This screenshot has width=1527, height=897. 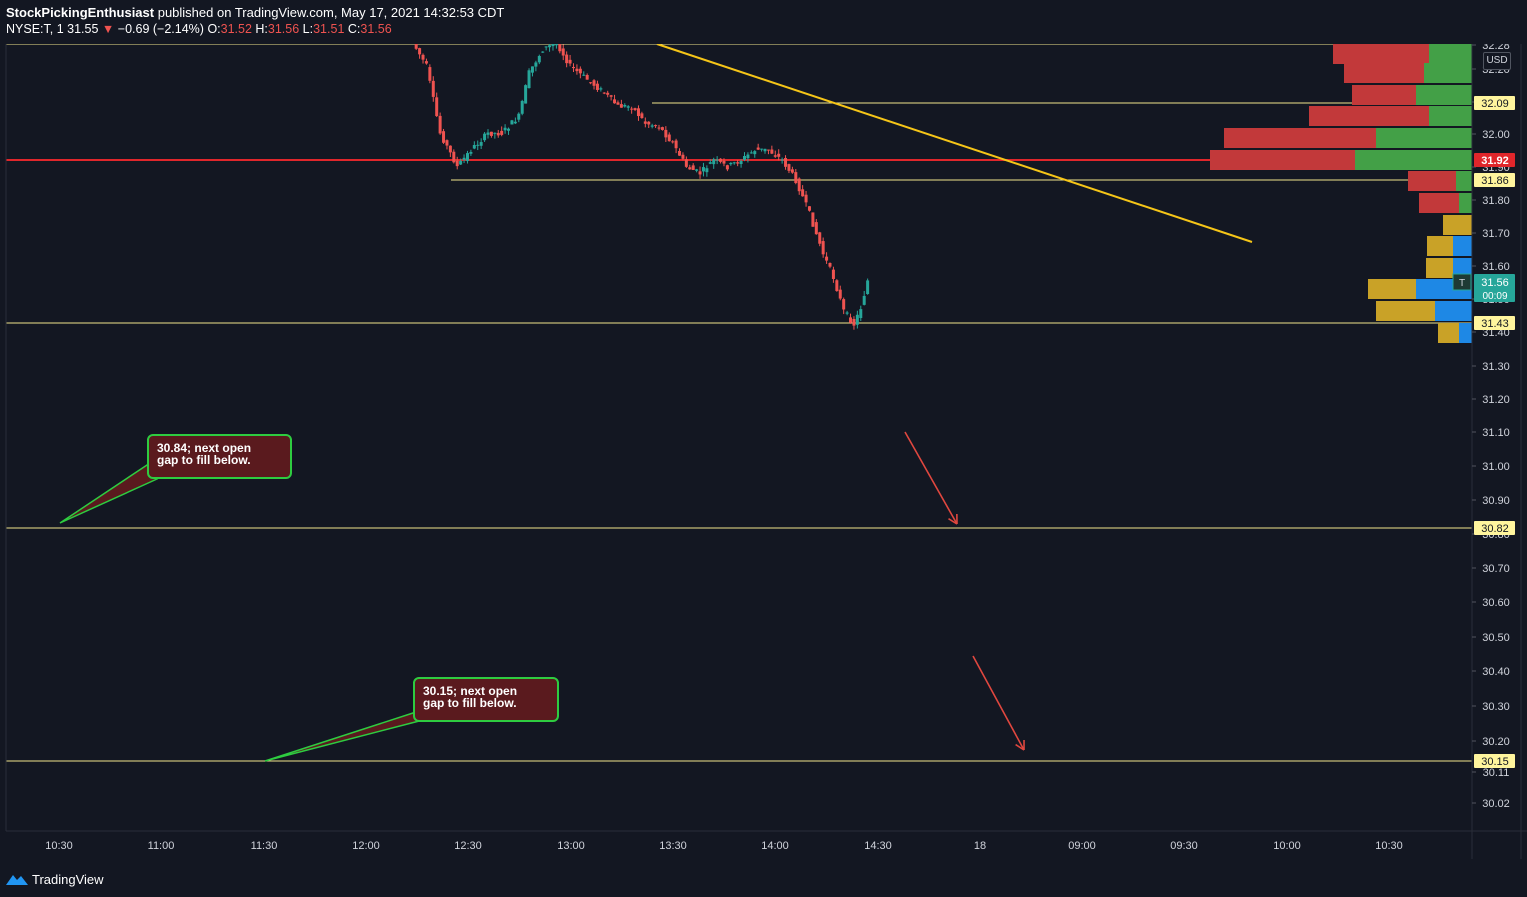 I want to click on current-price-tag, so click(x=1494, y=288).